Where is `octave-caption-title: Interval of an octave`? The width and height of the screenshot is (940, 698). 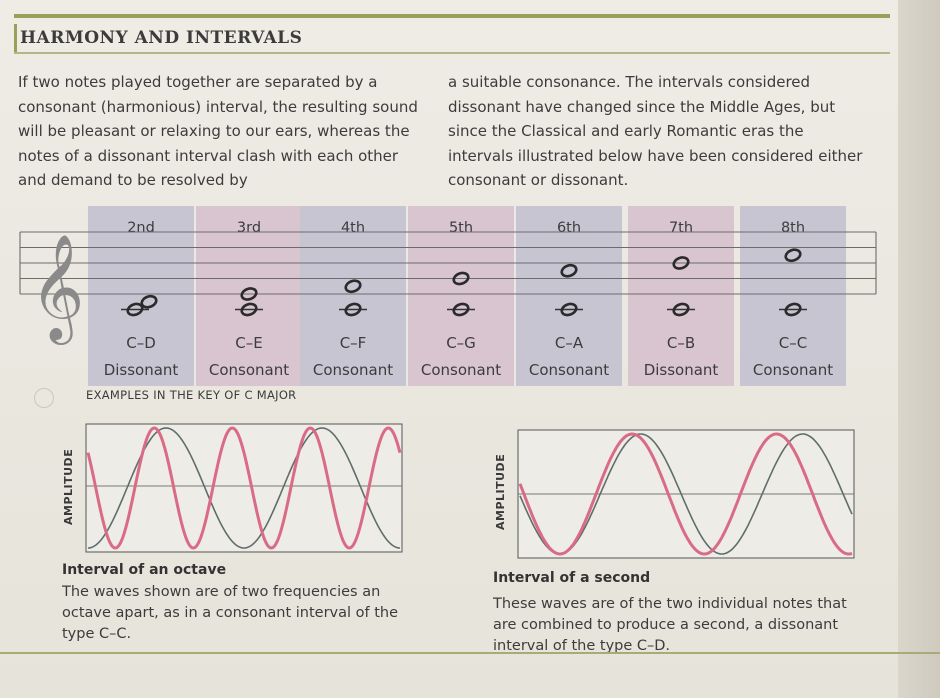 octave-caption-title: Interval of an octave is located at coordinates (144, 570).